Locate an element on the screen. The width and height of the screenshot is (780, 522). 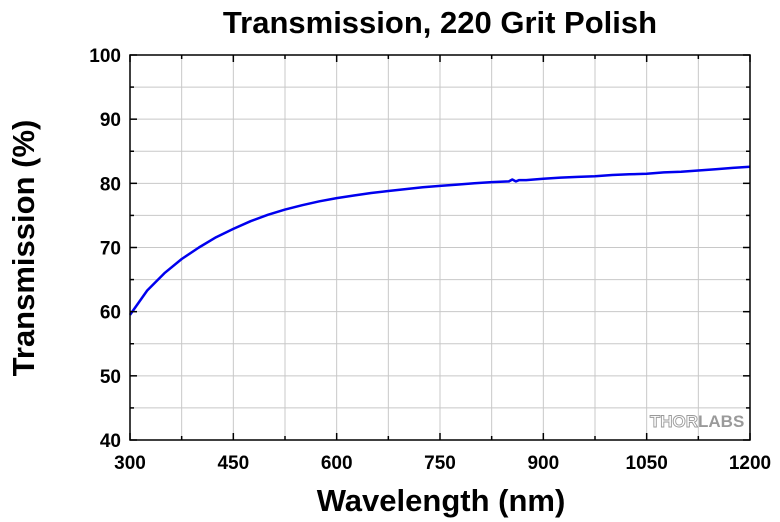
watermark-part2: LABS is located at coordinates (721, 421).